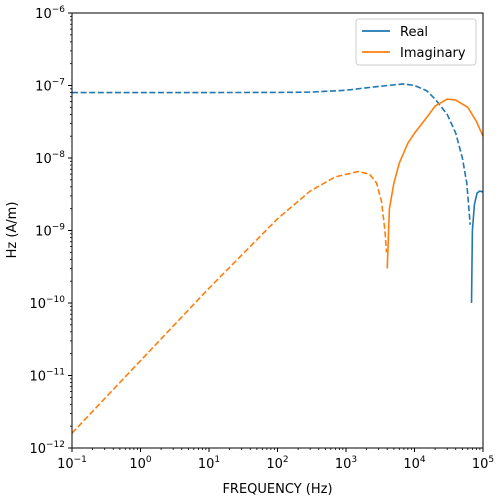  What do you see at coordinates (433, 53) in the screenshot?
I see `legend-label-imaginary: Imaginary` at bounding box center [433, 53].